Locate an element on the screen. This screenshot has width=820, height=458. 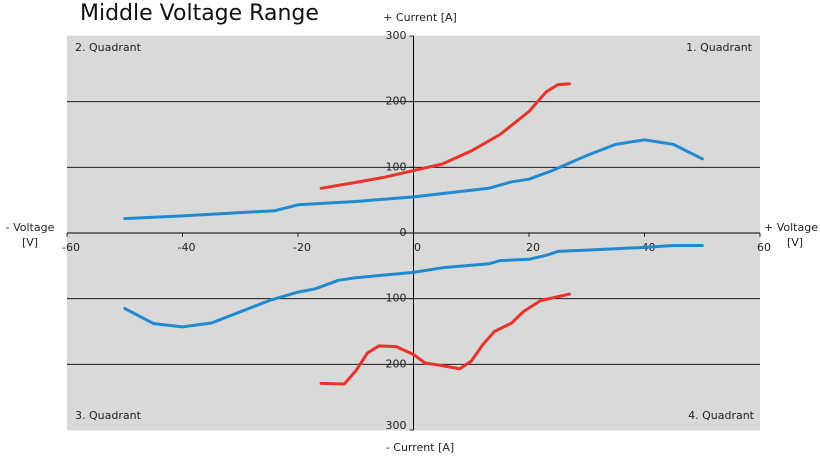
x-label-left-unit: [V] is located at coordinates (30, 242).